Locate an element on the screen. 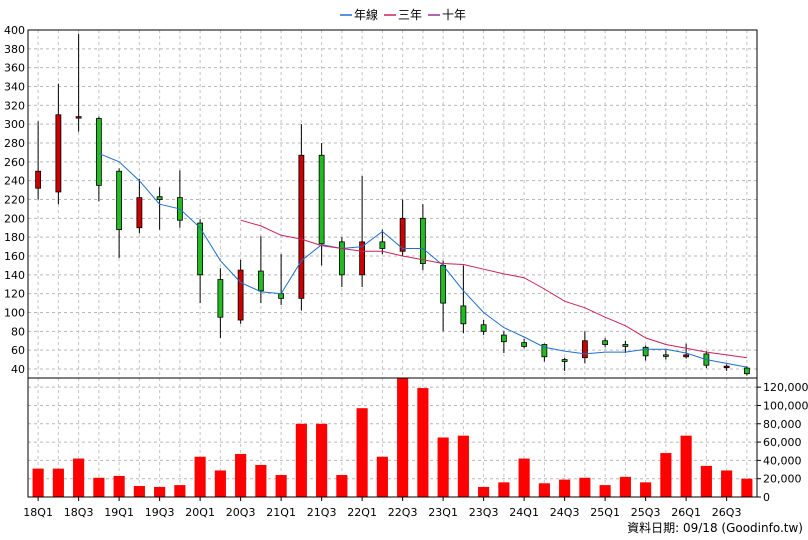 This screenshot has height=540, width=808. legend-label: 年線 is located at coordinates (366, 14).